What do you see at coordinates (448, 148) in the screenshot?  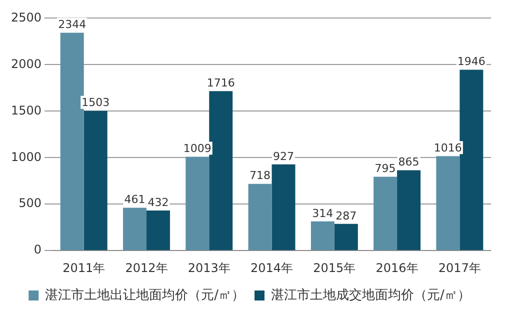 I see `data-label: 1016` at bounding box center [448, 148].